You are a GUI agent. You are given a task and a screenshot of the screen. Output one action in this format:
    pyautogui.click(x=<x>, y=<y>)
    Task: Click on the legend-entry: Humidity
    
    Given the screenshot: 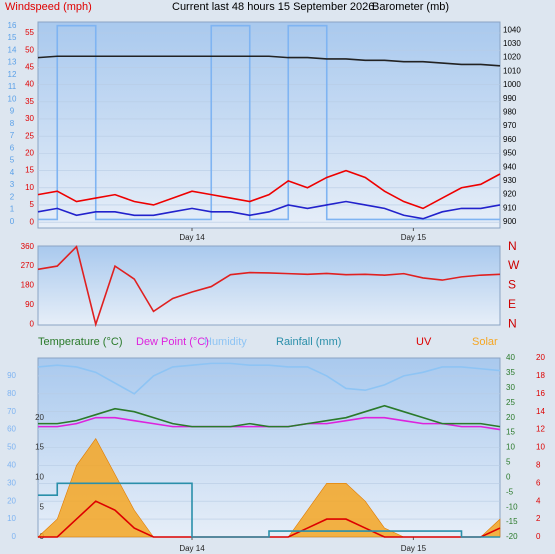 What is the action you would take?
    pyautogui.click(x=225, y=342)
    